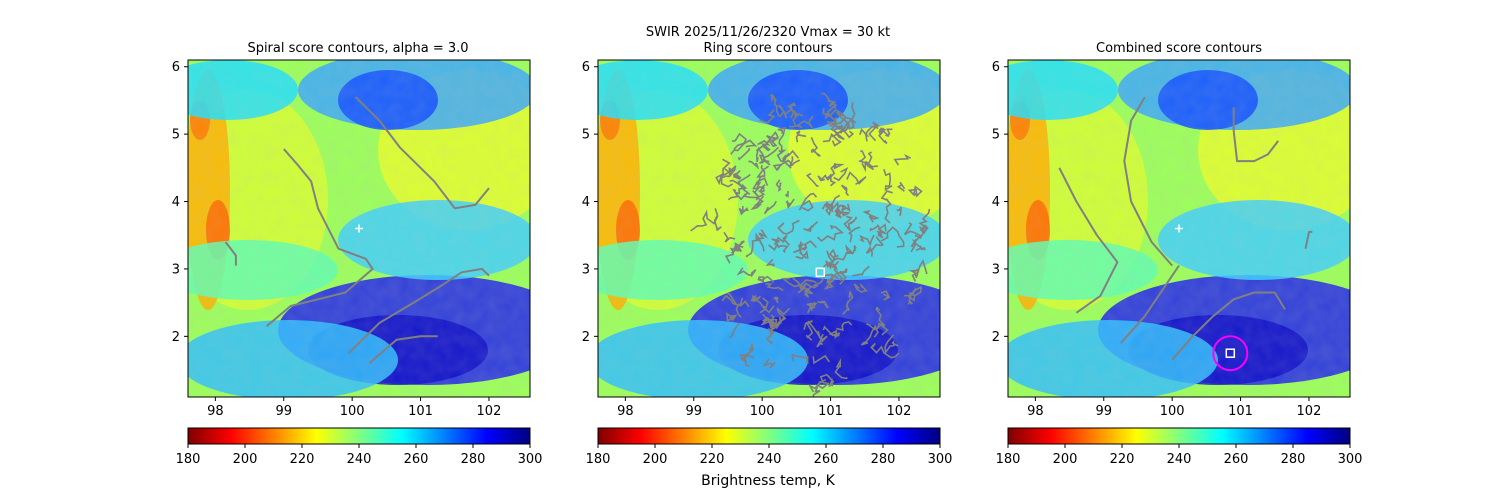  What do you see at coordinates (712, 459) in the screenshot?
I see `colorbar-tick-label: 220` at bounding box center [712, 459].